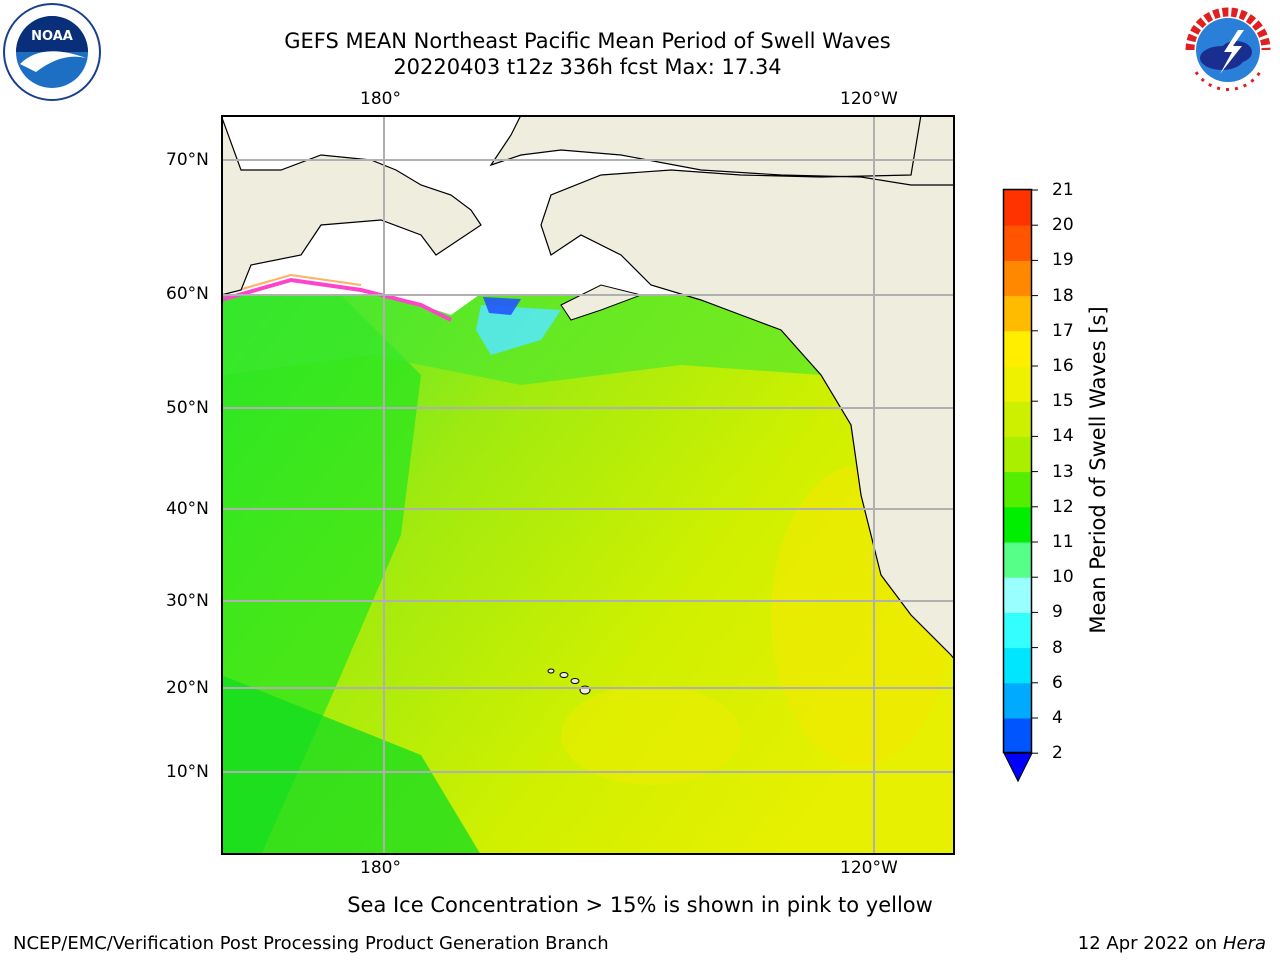 This screenshot has height=960, width=1280. I want to click on colorbar-tick-18: 18, so click(1063, 295).